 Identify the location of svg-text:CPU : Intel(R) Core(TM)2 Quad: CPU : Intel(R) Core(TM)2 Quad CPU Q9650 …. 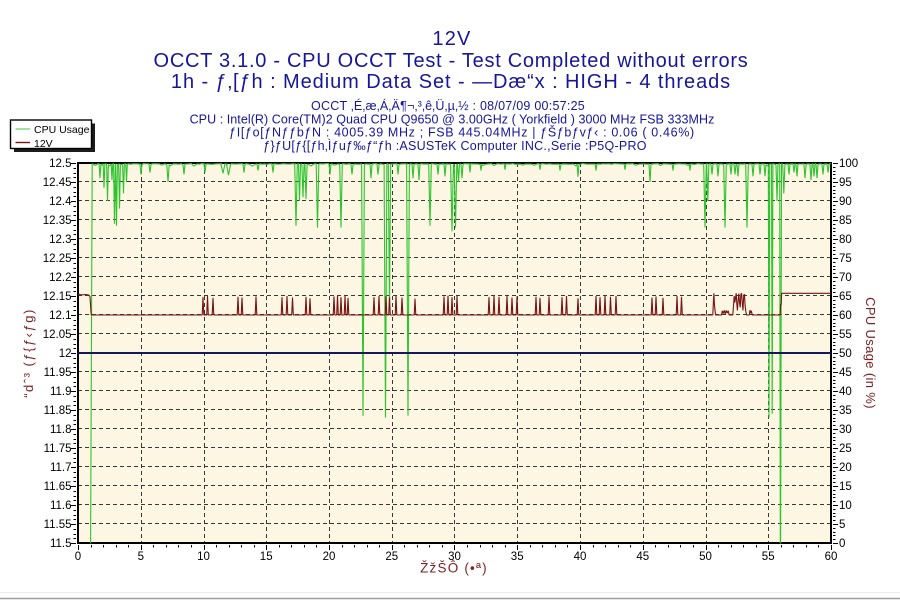
(452, 119).